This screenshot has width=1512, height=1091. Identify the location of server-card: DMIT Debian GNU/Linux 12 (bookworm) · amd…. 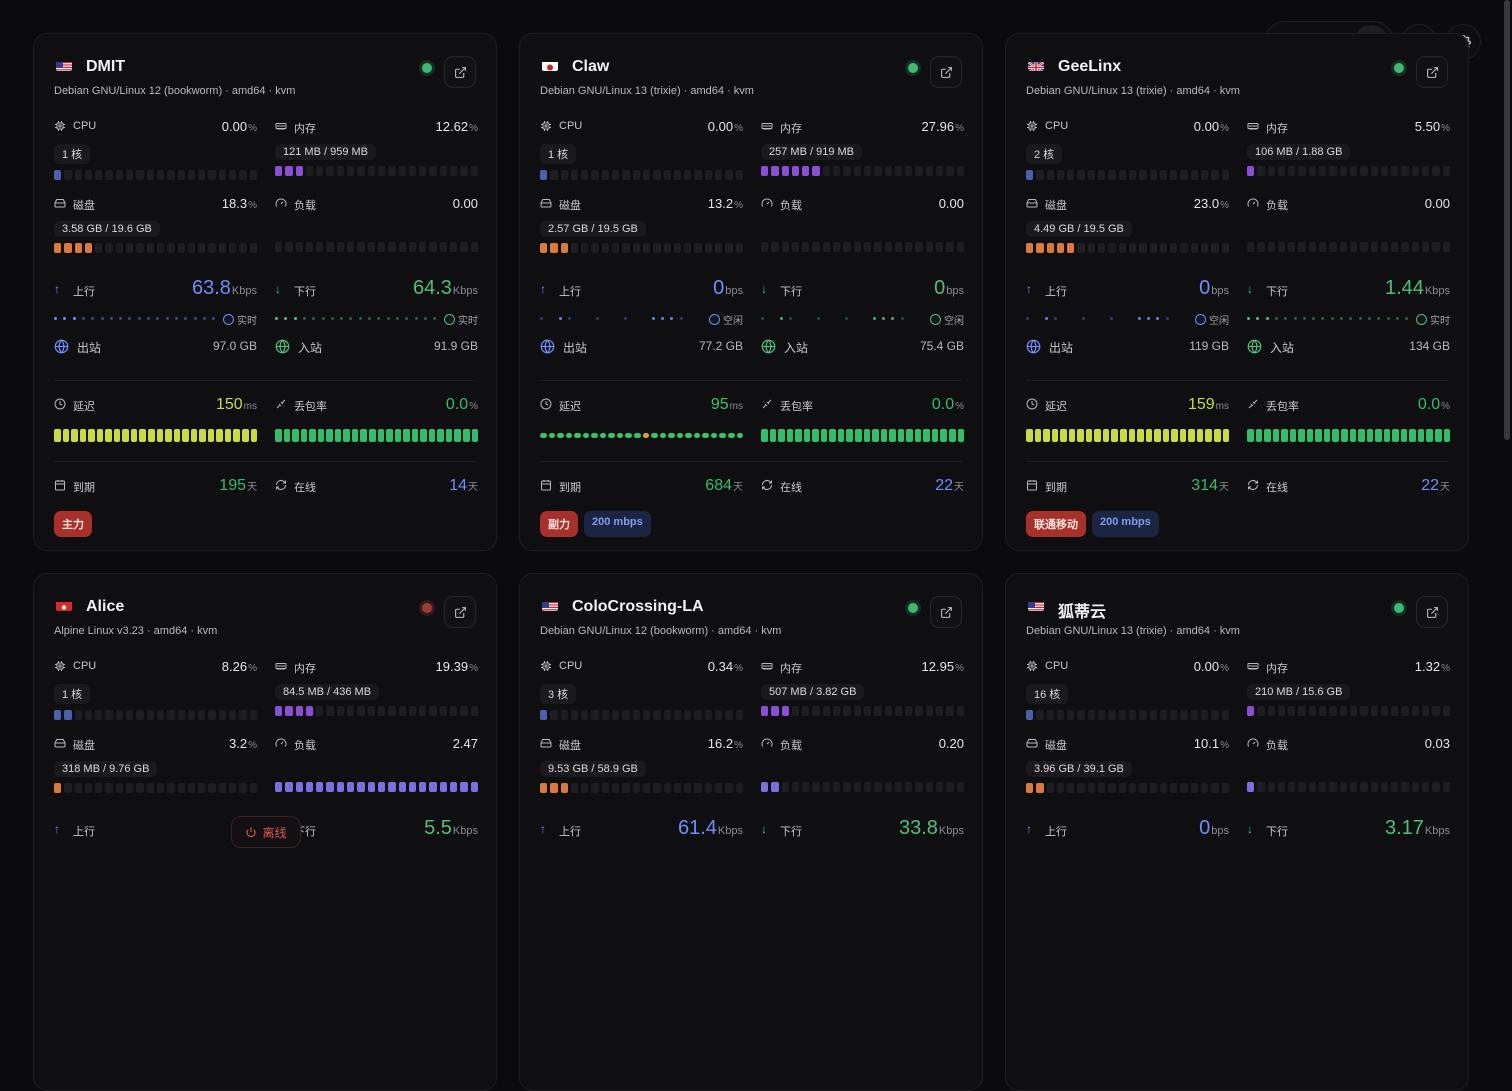
(265, 292).